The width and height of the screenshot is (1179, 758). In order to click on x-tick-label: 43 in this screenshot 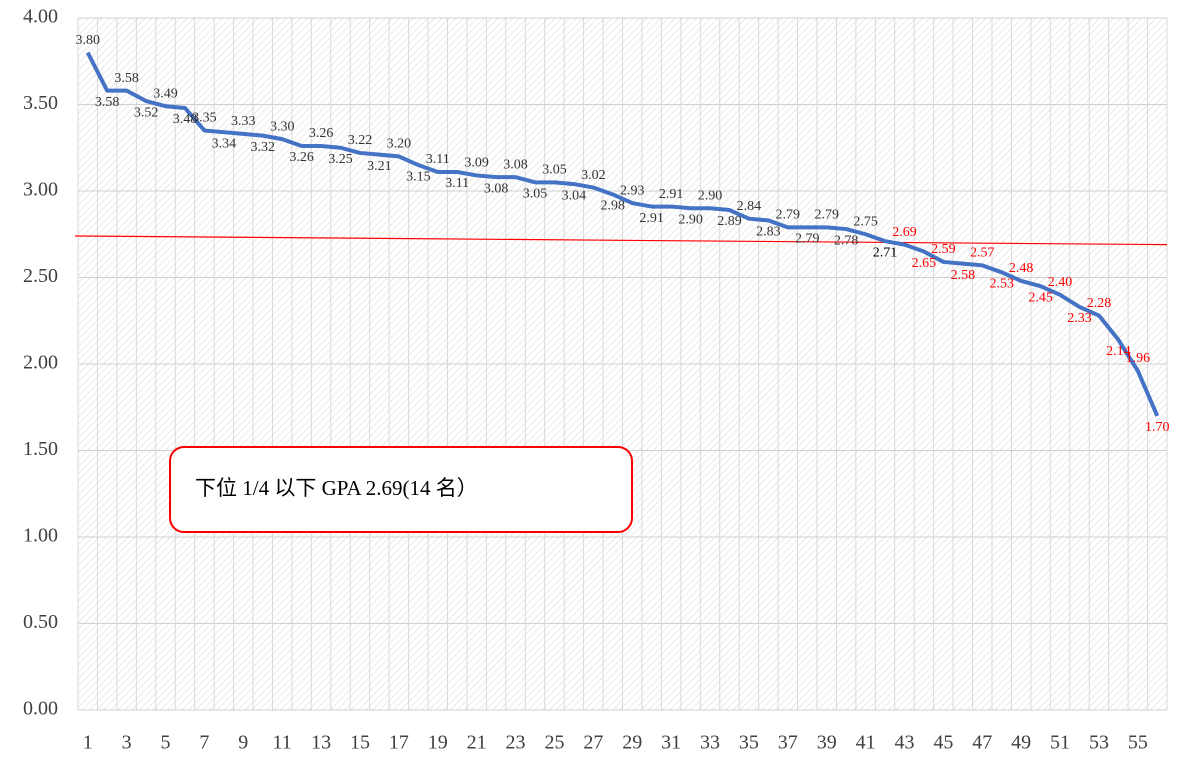, I will do `click(904, 743)`.